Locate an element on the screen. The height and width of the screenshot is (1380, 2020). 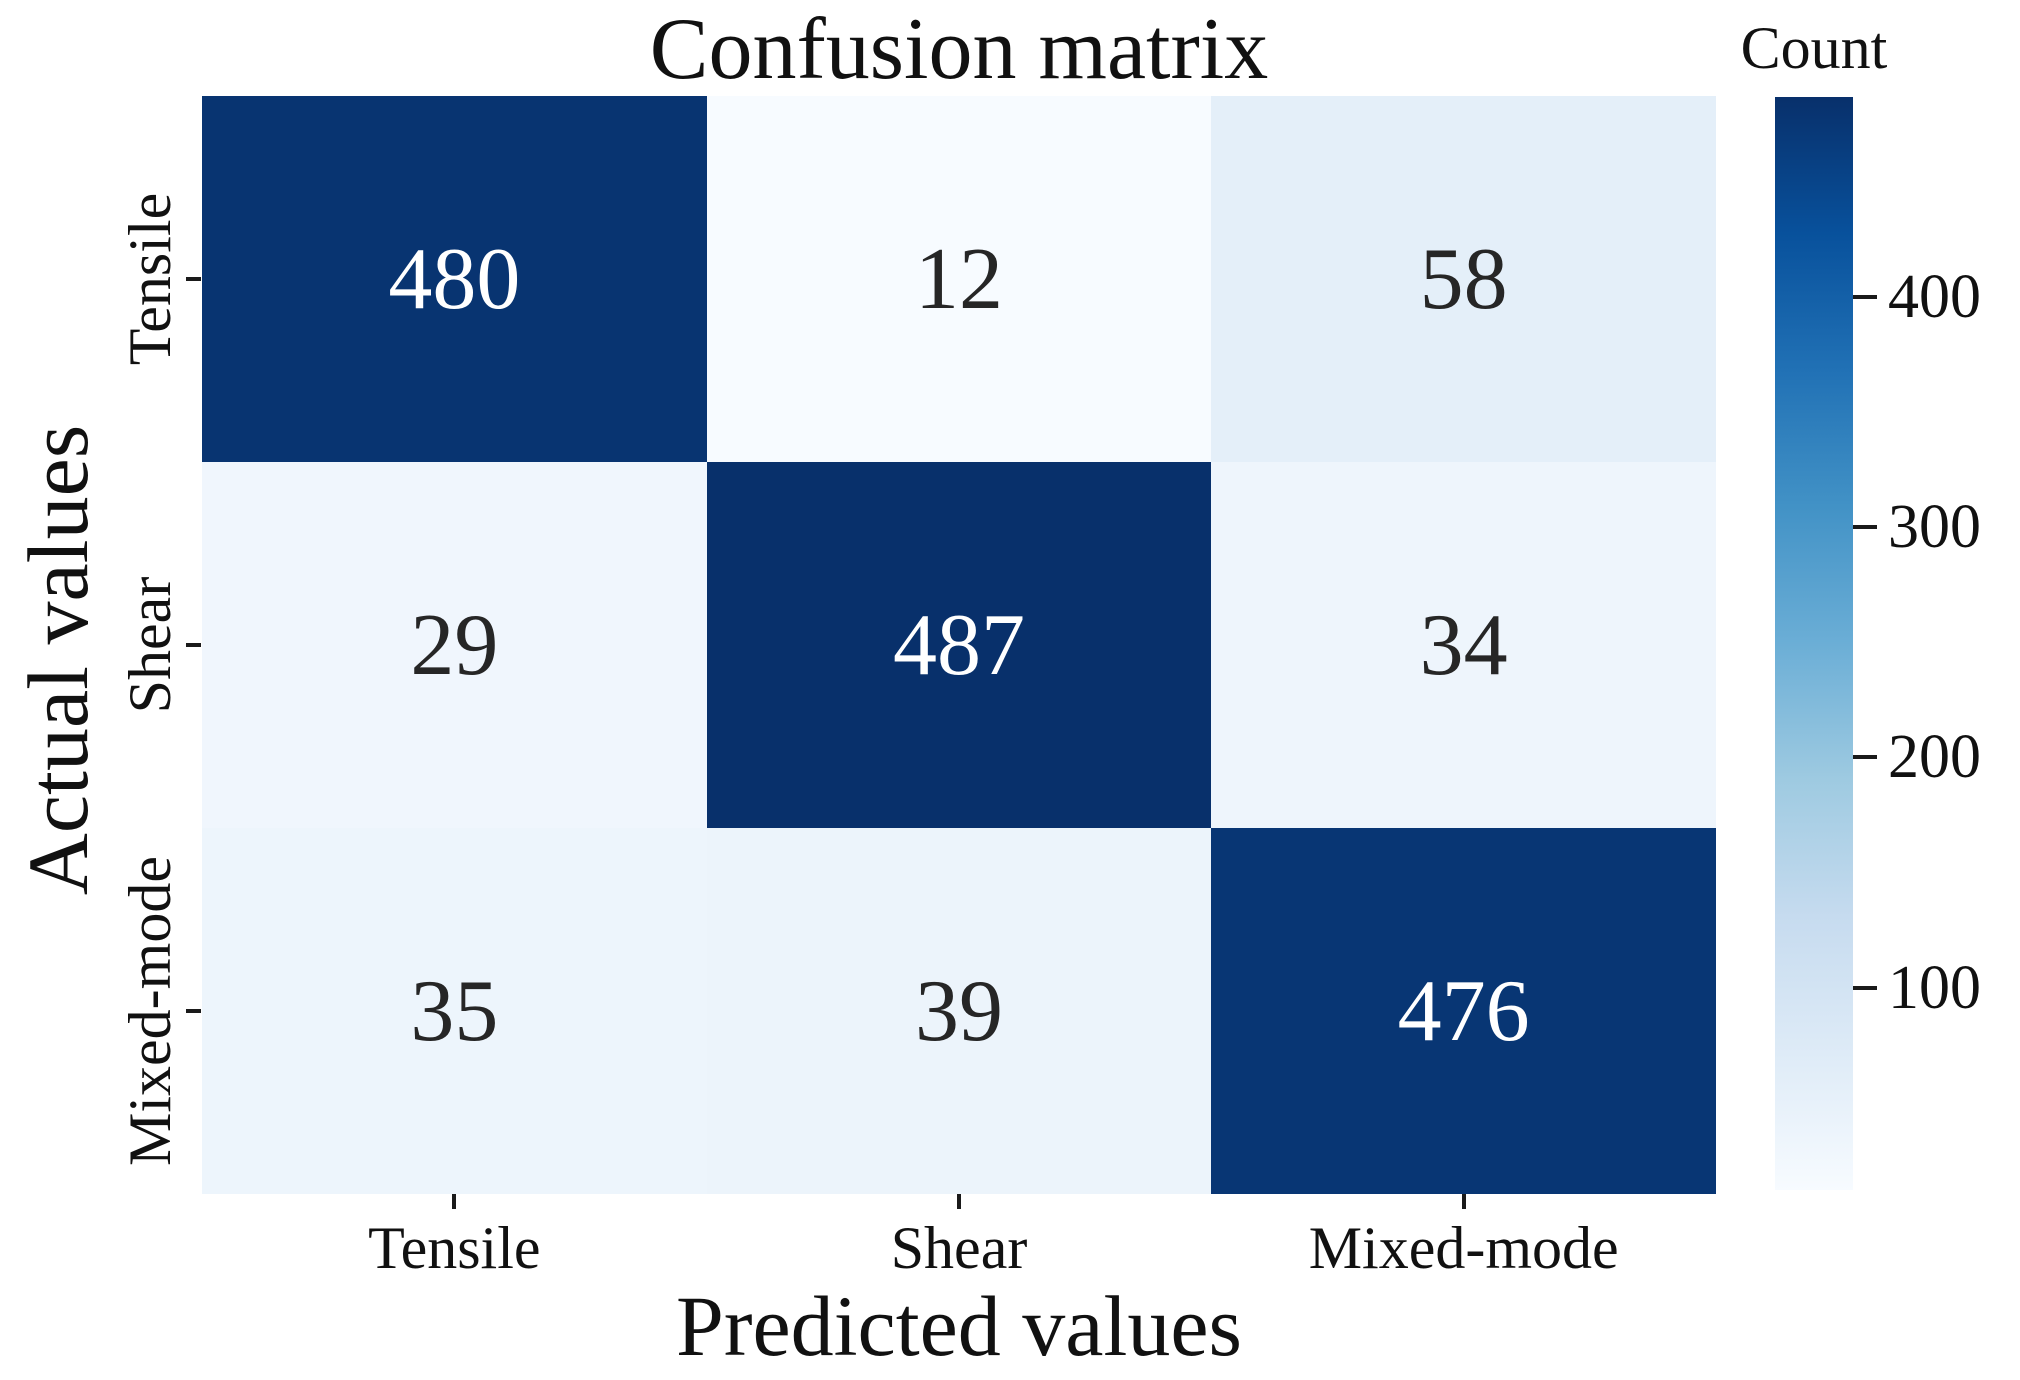
cell-value: 58 is located at coordinates (1463, 279).